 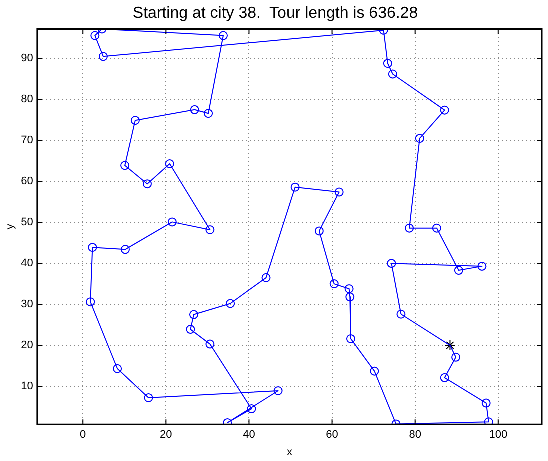 What do you see at coordinates (27, 222) in the screenshot?
I see `y-tick-label: 50` at bounding box center [27, 222].